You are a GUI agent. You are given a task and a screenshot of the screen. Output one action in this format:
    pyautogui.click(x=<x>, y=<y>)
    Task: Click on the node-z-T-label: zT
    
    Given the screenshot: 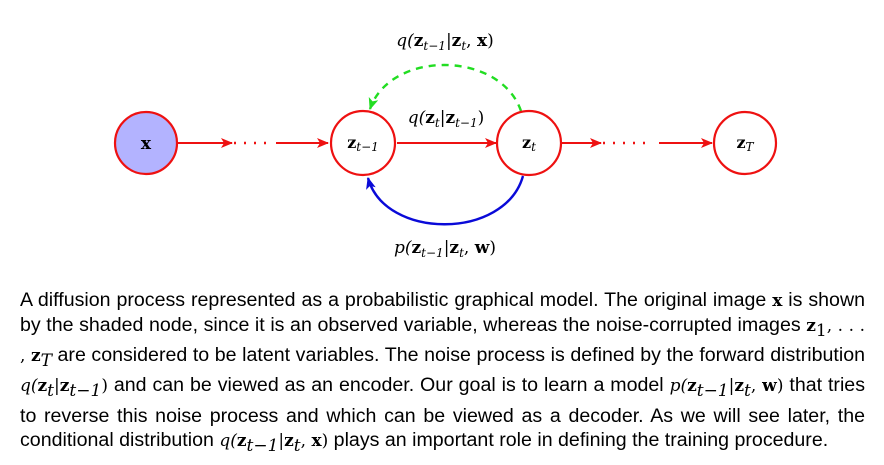 What is the action you would take?
    pyautogui.click(x=745, y=143)
    